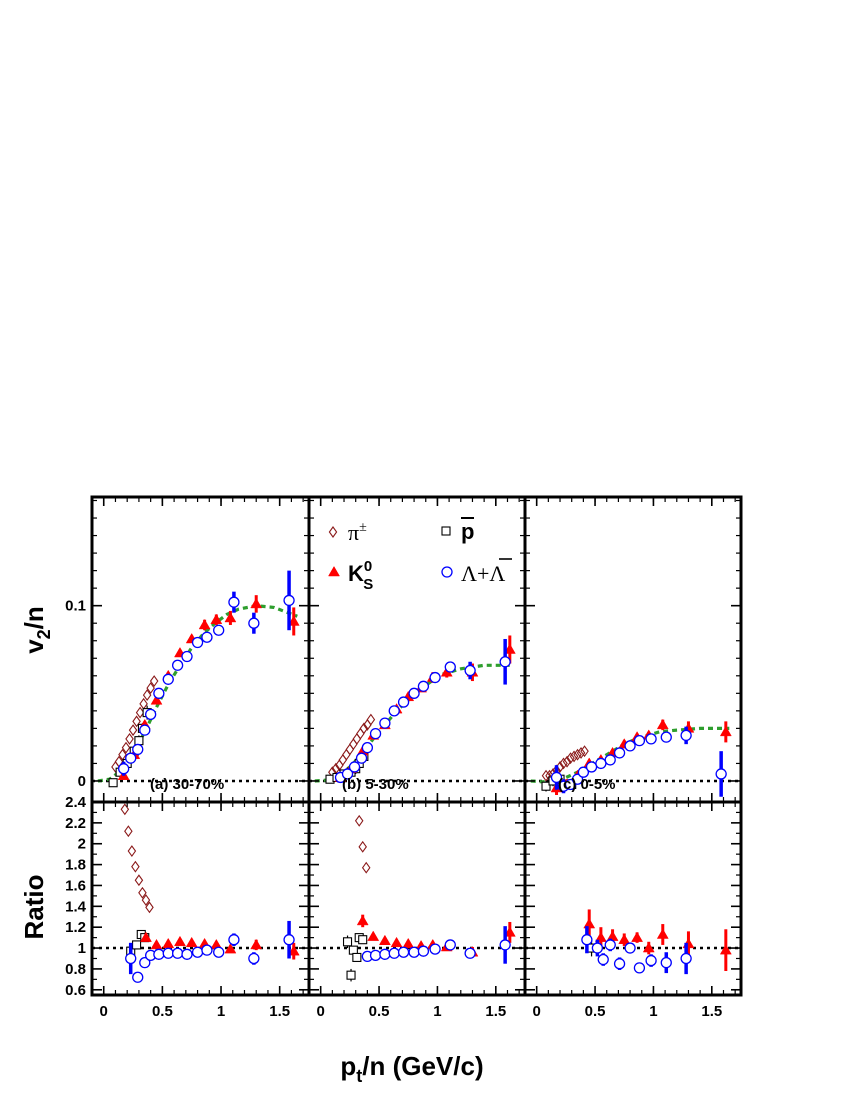 The image size is (850, 1100). What do you see at coordinates (447, 572) in the screenshot?
I see `legend-marker-lambda` at bounding box center [447, 572].